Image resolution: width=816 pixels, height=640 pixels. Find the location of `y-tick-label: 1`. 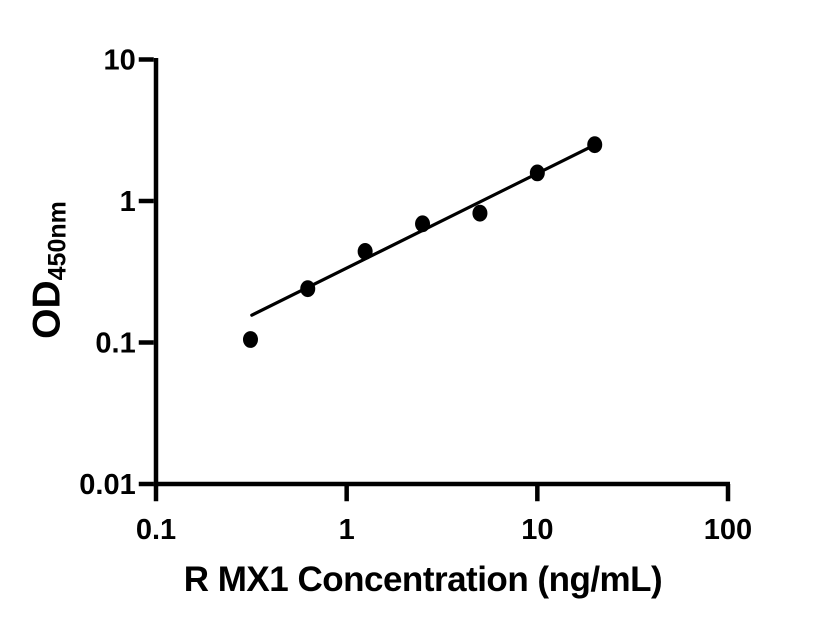

y-tick-label: 1 is located at coordinates (128, 202).